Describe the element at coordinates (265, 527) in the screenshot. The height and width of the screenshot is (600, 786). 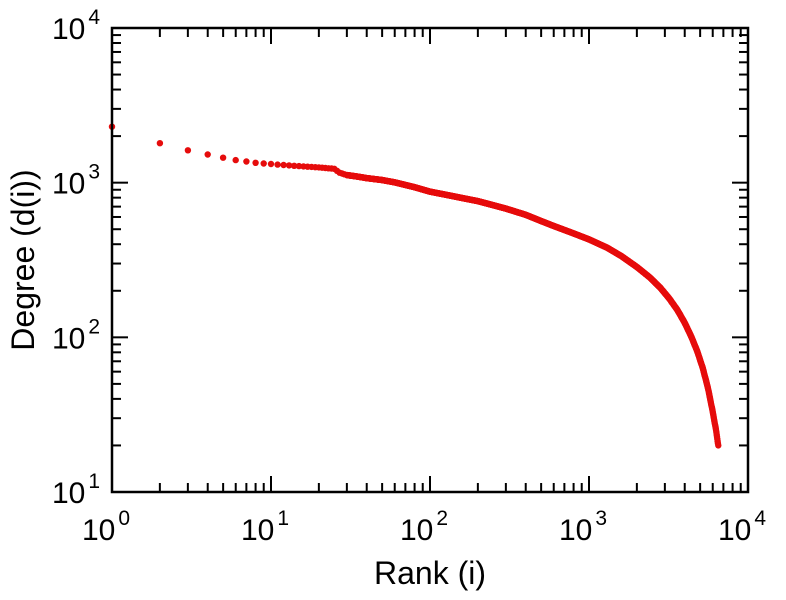
I see `x-tick-label: 10 1` at that location.